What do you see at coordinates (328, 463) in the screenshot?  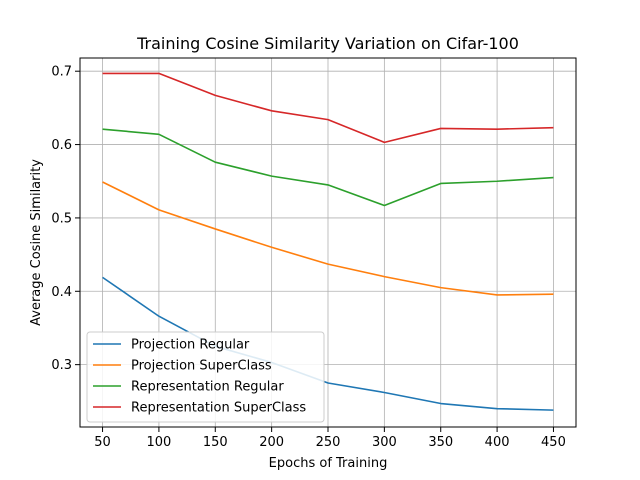 I see `x-axis-label: Epochs of Training` at bounding box center [328, 463].